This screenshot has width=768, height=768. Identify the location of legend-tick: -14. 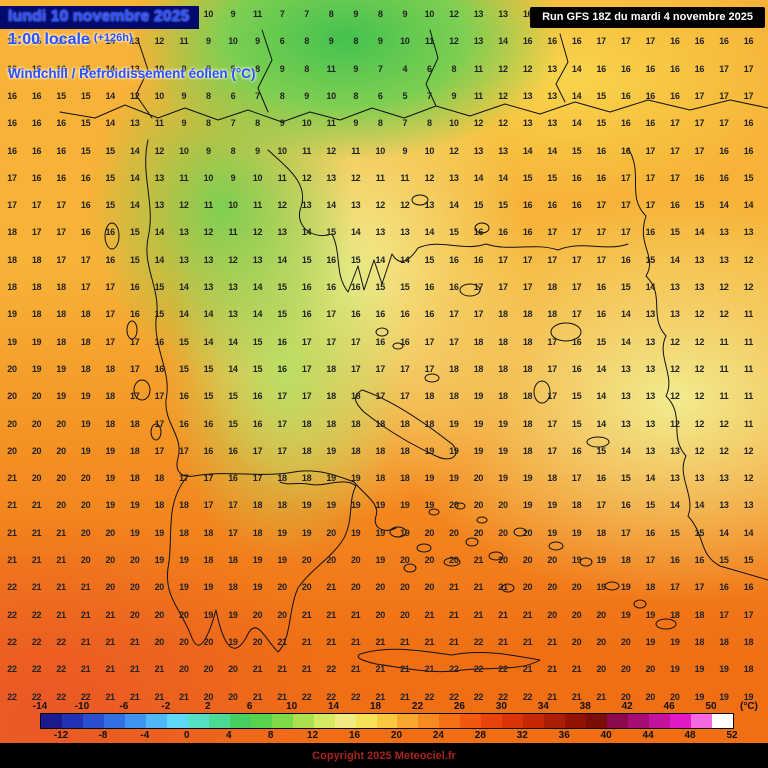
(40, 706).